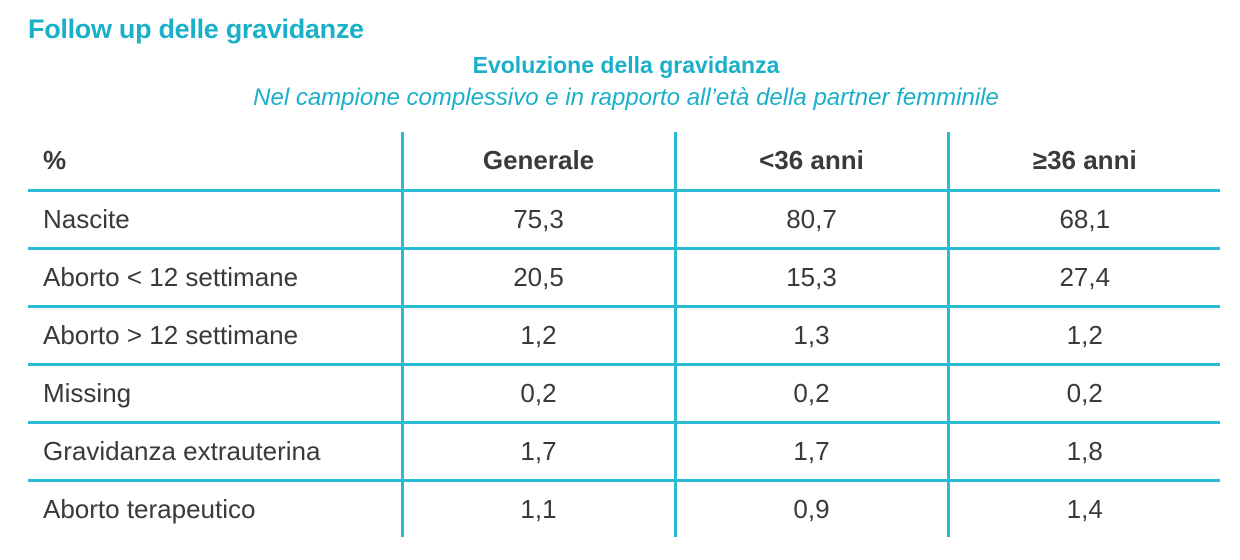  Describe the element at coordinates (537, 452) in the screenshot. I see `cell-generale: 1,7` at that location.